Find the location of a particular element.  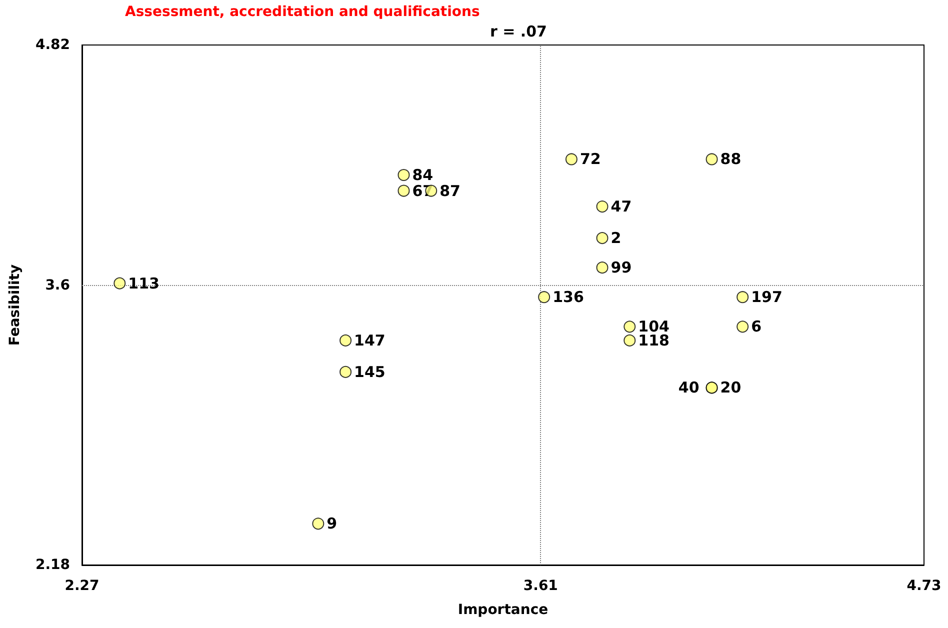

x-tick-label: 3.61 is located at coordinates (540, 586).